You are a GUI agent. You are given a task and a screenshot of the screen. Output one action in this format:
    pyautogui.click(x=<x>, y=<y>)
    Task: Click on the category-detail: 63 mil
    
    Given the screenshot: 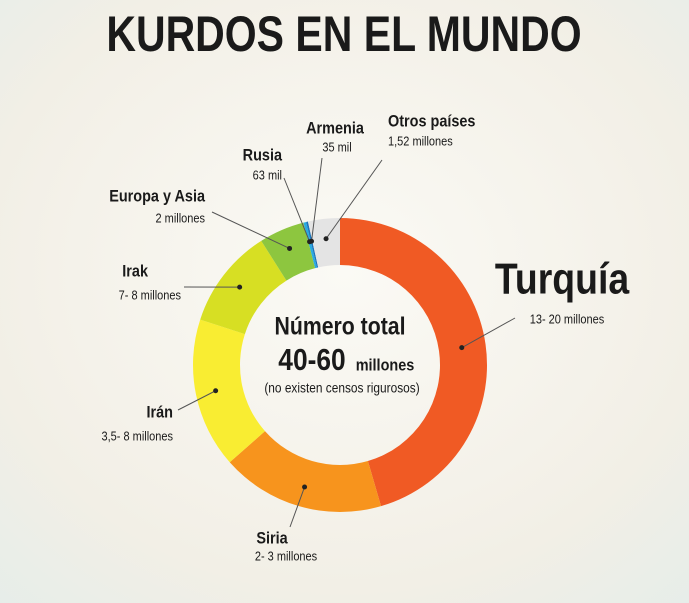 What is the action you would take?
    pyautogui.click(x=267, y=176)
    